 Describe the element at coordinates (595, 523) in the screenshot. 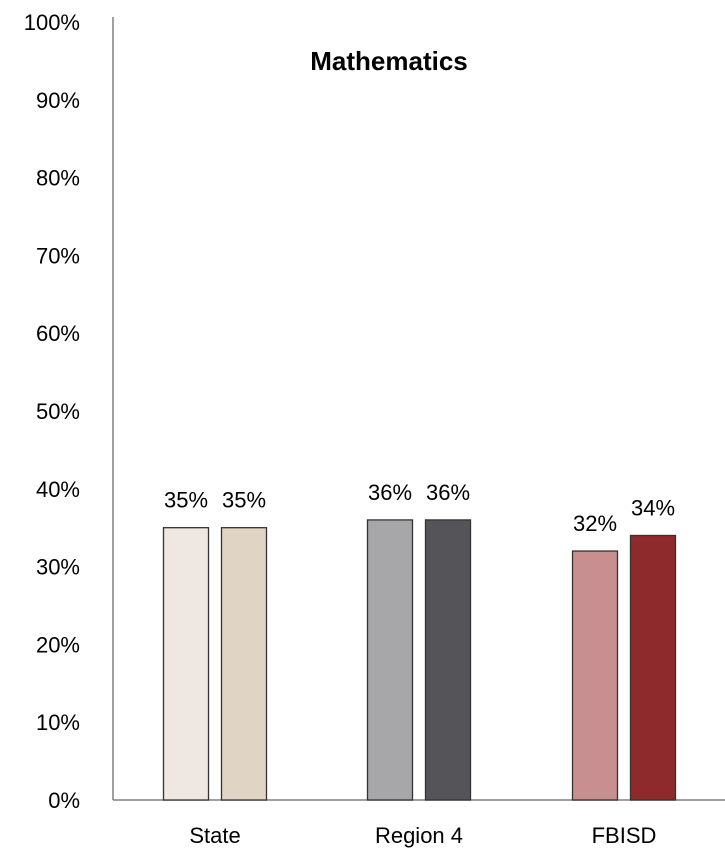

I see `data-label: 32%` at that location.